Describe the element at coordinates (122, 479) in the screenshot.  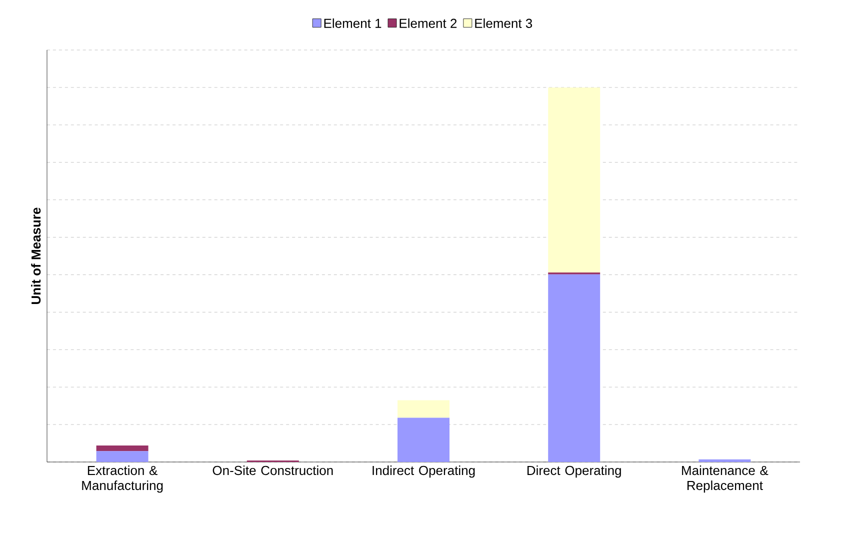
I see `x-tick-label: Extraction & Manufacturing` at that location.